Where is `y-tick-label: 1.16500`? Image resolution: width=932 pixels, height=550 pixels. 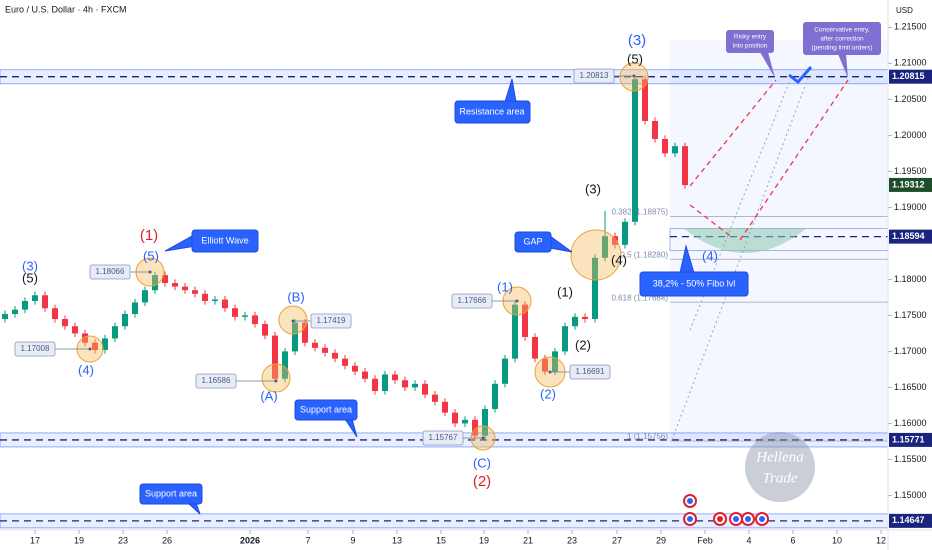
y-tick-label: 1.16500 is located at coordinates (910, 387).